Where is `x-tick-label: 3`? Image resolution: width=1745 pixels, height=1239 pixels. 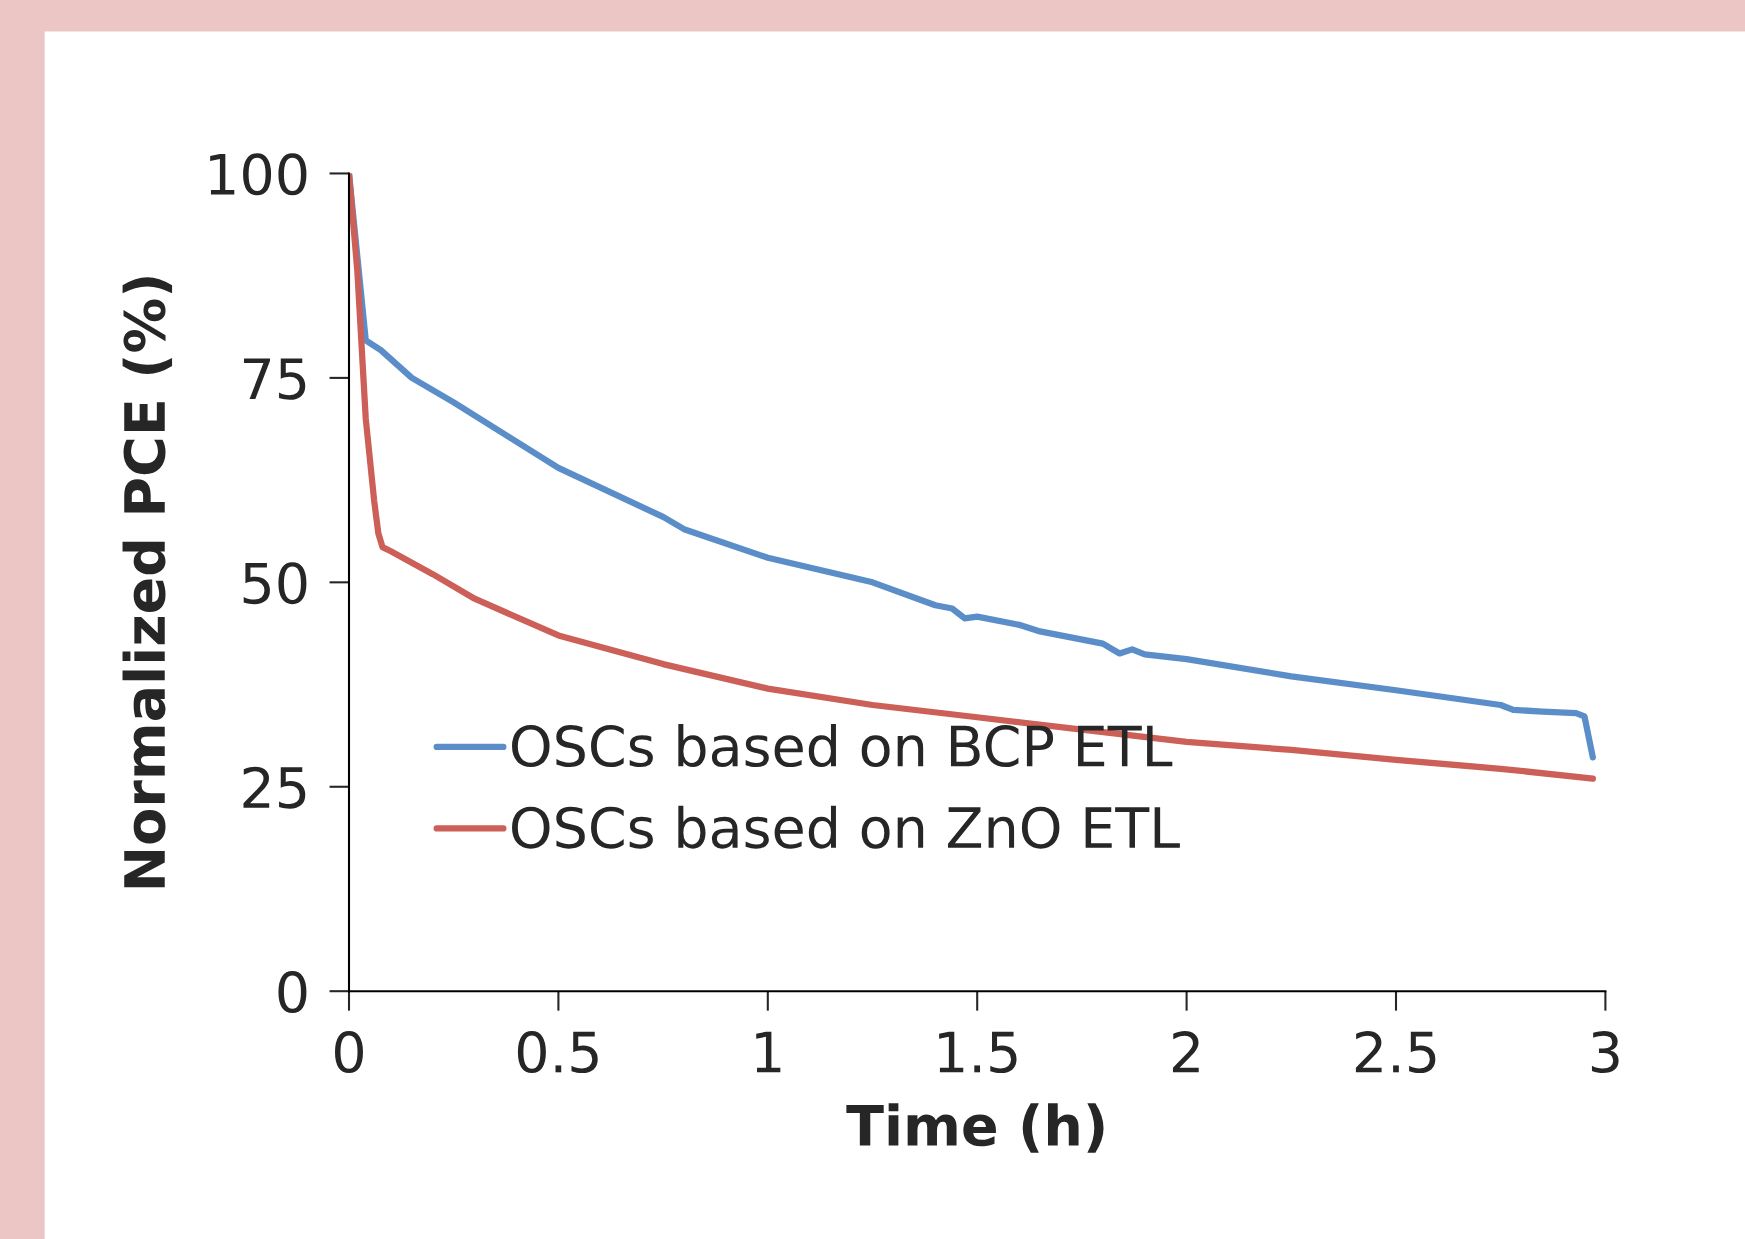
x-tick-label: 3 is located at coordinates (1605, 1052).